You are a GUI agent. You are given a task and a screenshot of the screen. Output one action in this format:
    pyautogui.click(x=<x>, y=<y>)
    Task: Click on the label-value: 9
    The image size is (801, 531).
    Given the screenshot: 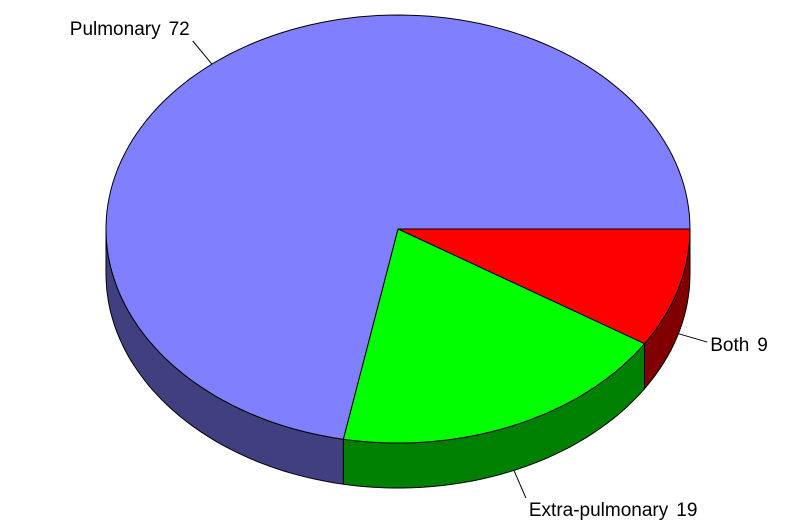 What is the action you would take?
    pyautogui.click(x=762, y=345)
    